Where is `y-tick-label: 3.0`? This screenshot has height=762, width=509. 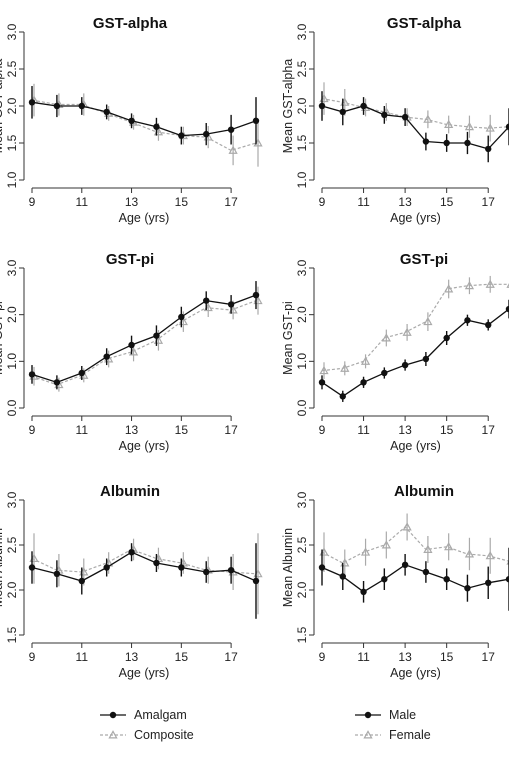
y-tick-label: 3.0 is located at coordinates (12, 499).